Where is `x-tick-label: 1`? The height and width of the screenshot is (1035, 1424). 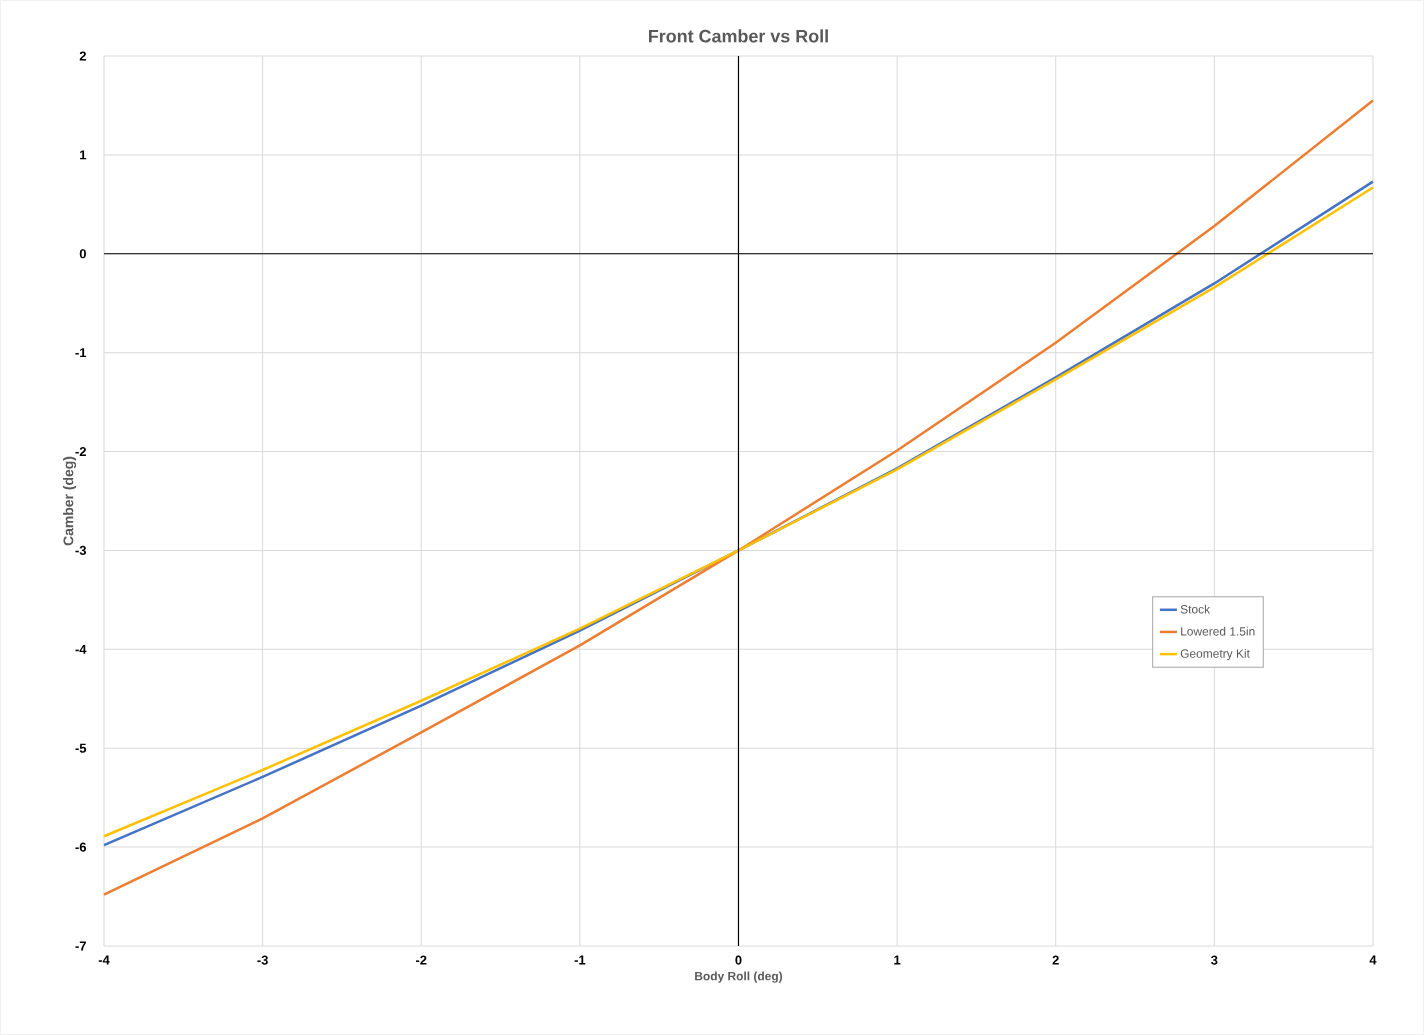 x-tick-label: 1 is located at coordinates (897, 960).